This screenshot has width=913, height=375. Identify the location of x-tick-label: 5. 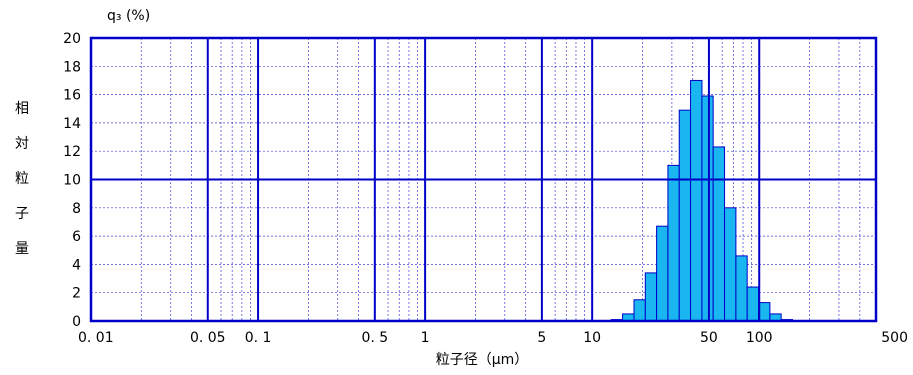
(541, 338).